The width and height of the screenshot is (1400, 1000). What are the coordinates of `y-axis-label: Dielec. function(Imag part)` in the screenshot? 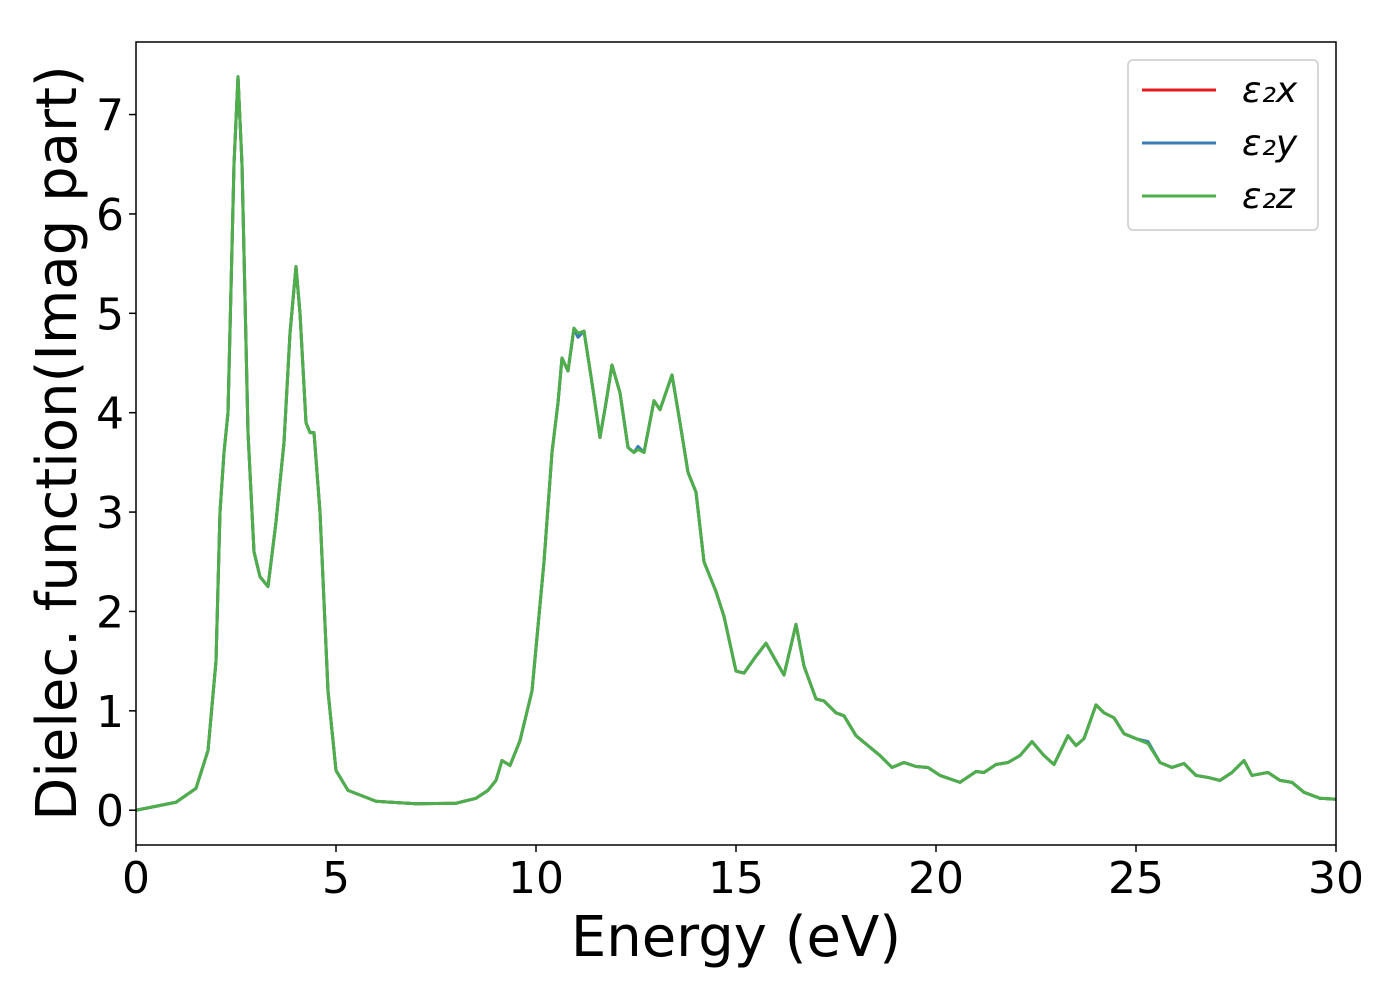 It's located at (57, 443).